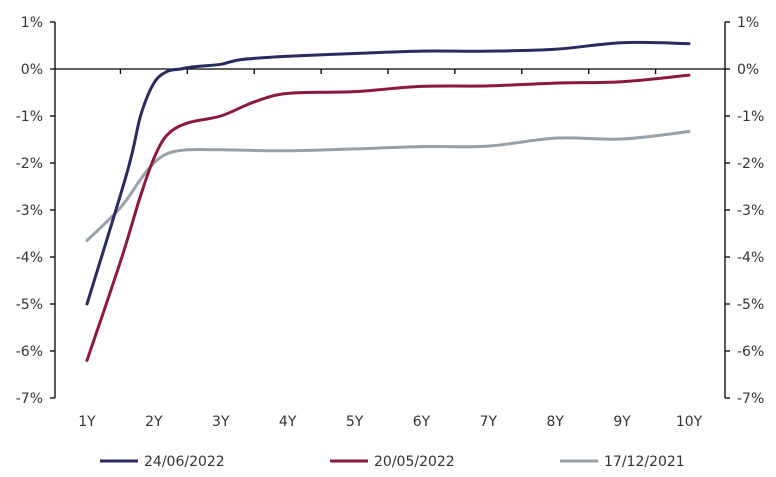 Image resolution: width=776 pixels, height=477 pixels. What do you see at coordinates (29, 117) in the screenshot?
I see `y-tick-label-left: -1%` at bounding box center [29, 117].